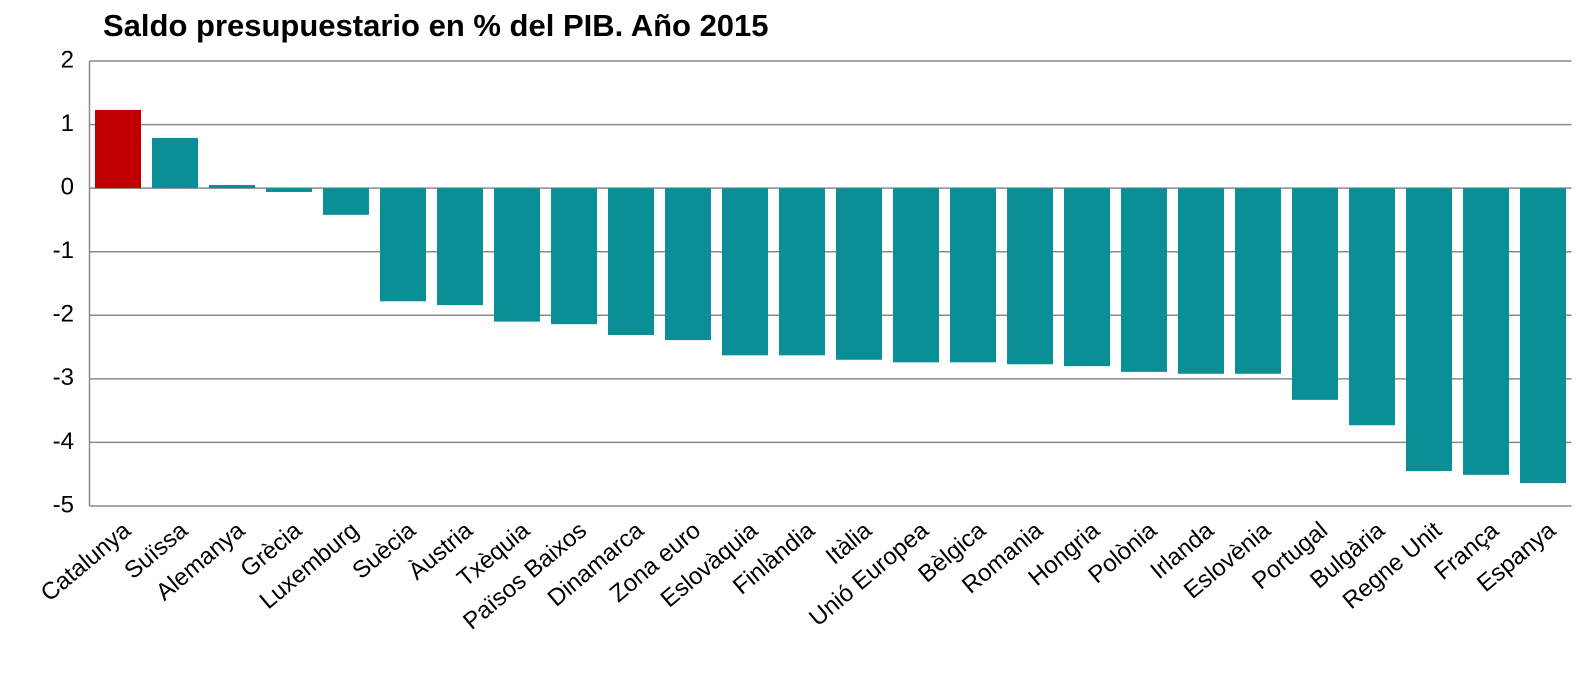  I want to click on y-tick-label: -3, so click(63, 377).